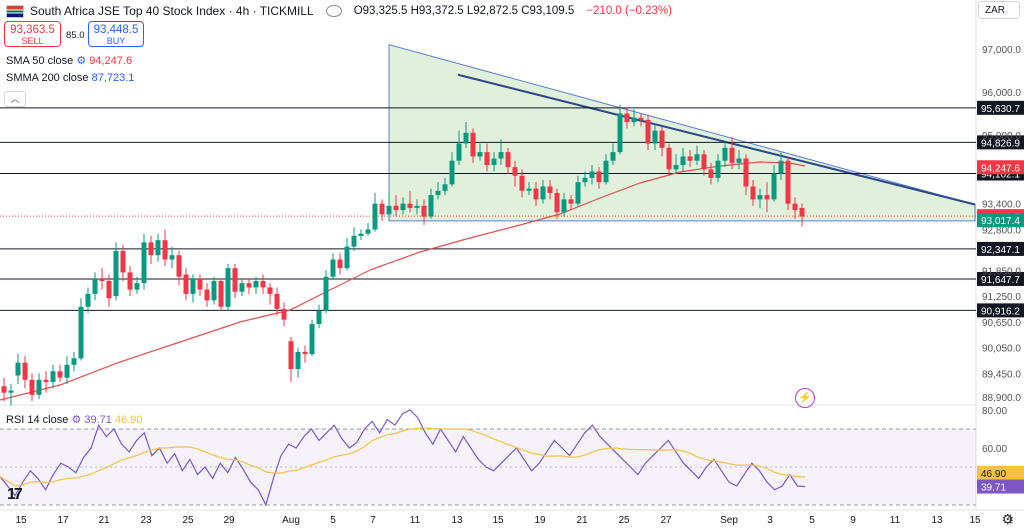 The width and height of the screenshot is (1024, 530). What do you see at coordinates (464, 11) in the screenshot?
I see `ohlc-values: O93,325.5 H93,372.5 L92,872.5 C93,109.5` at bounding box center [464, 11].